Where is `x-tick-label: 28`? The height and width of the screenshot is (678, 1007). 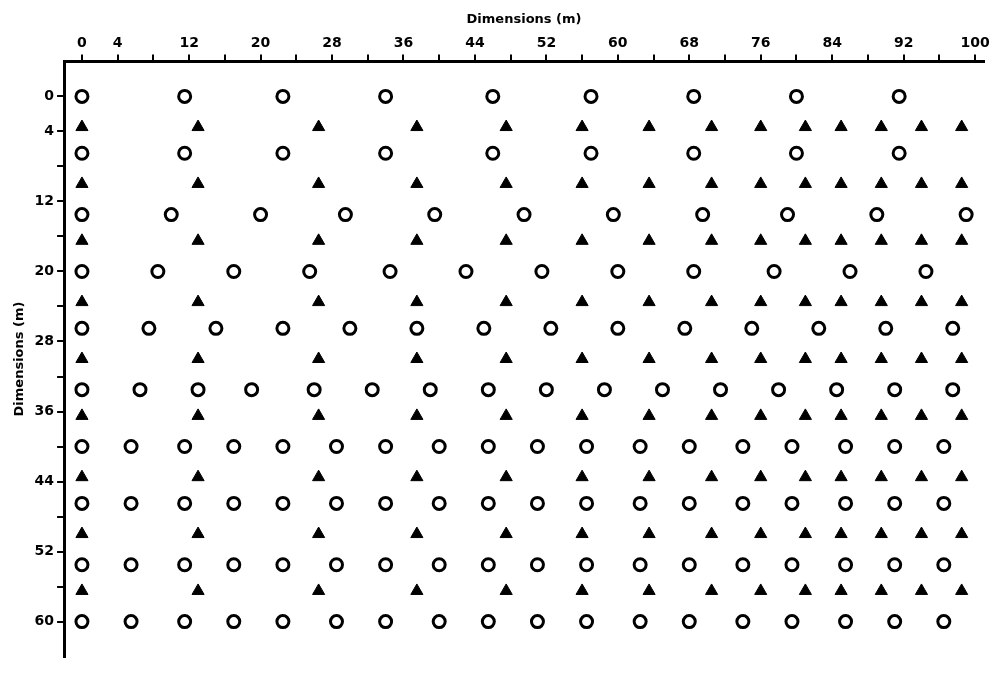
x-tick-label: 28 is located at coordinates (332, 41).